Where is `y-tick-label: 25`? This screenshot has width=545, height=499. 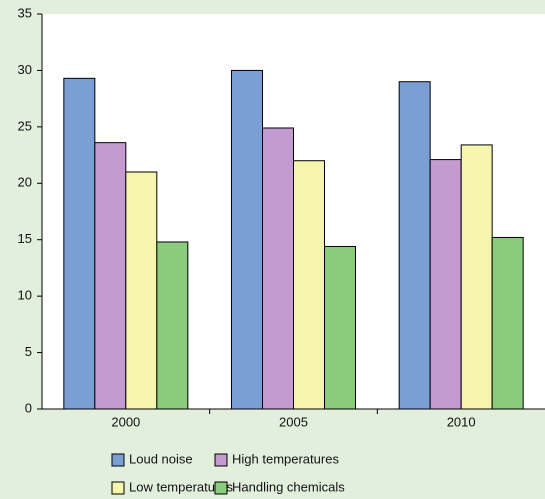 y-tick-label: 25 is located at coordinates (25, 125).